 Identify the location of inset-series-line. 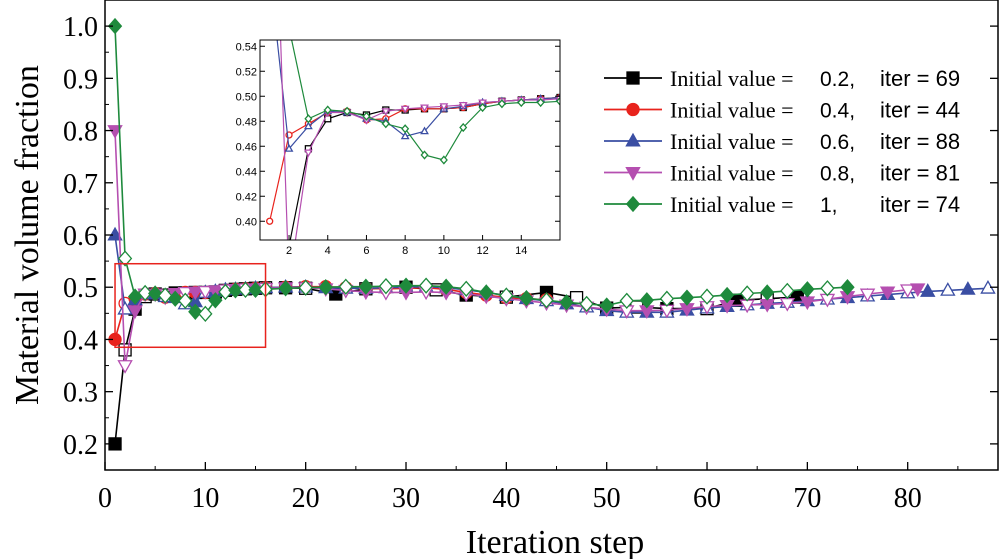
(420, 140).